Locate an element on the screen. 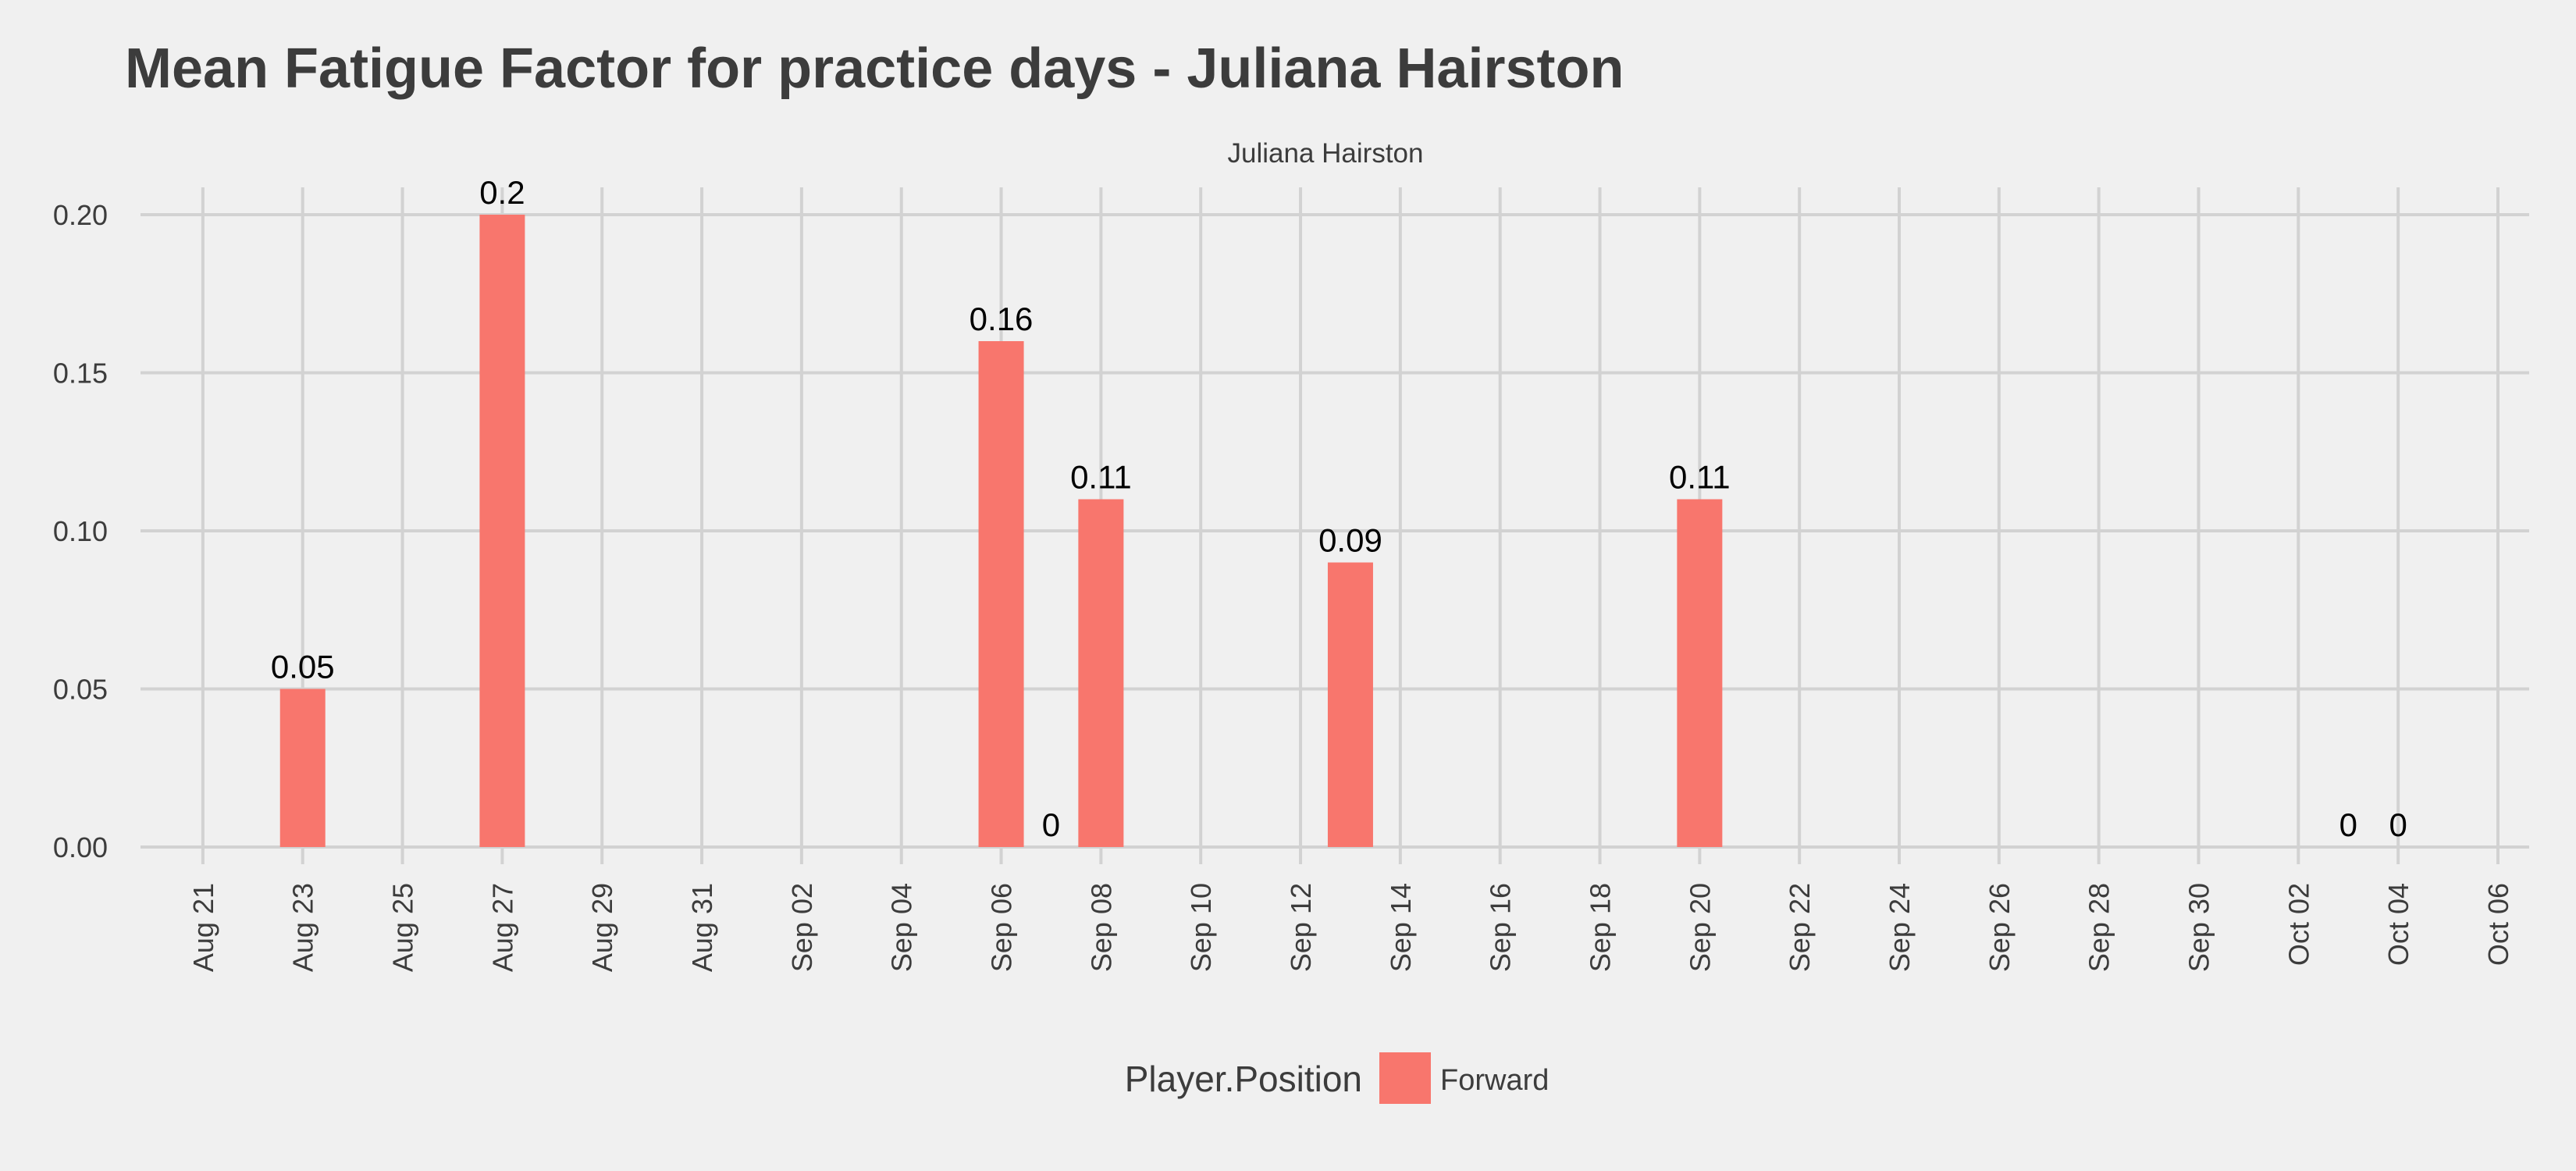 Image resolution: width=2576 pixels, height=1171 pixels. x-tick-label: Sep 14 is located at coordinates (1401, 927).